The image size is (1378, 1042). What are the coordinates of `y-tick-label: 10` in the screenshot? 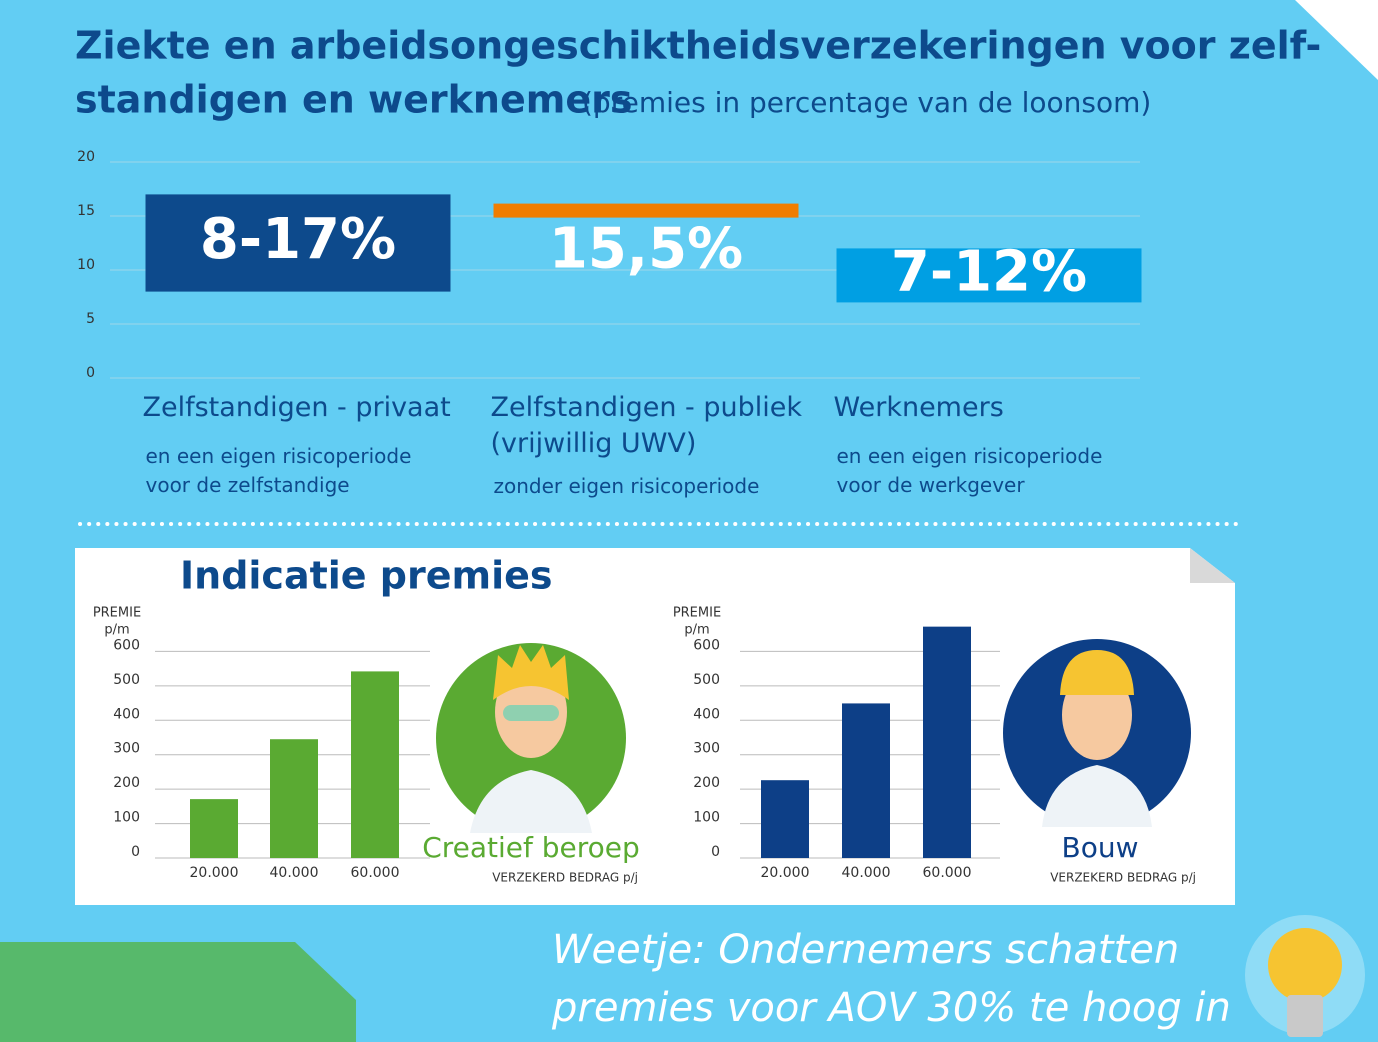 It's located at (86, 265).